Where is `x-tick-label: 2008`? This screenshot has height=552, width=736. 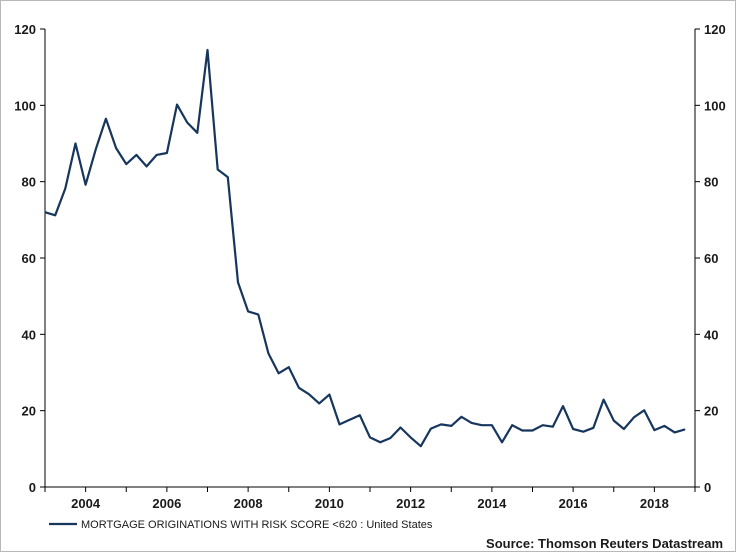
x-tick-label: 2008 is located at coordinates (248, 503).